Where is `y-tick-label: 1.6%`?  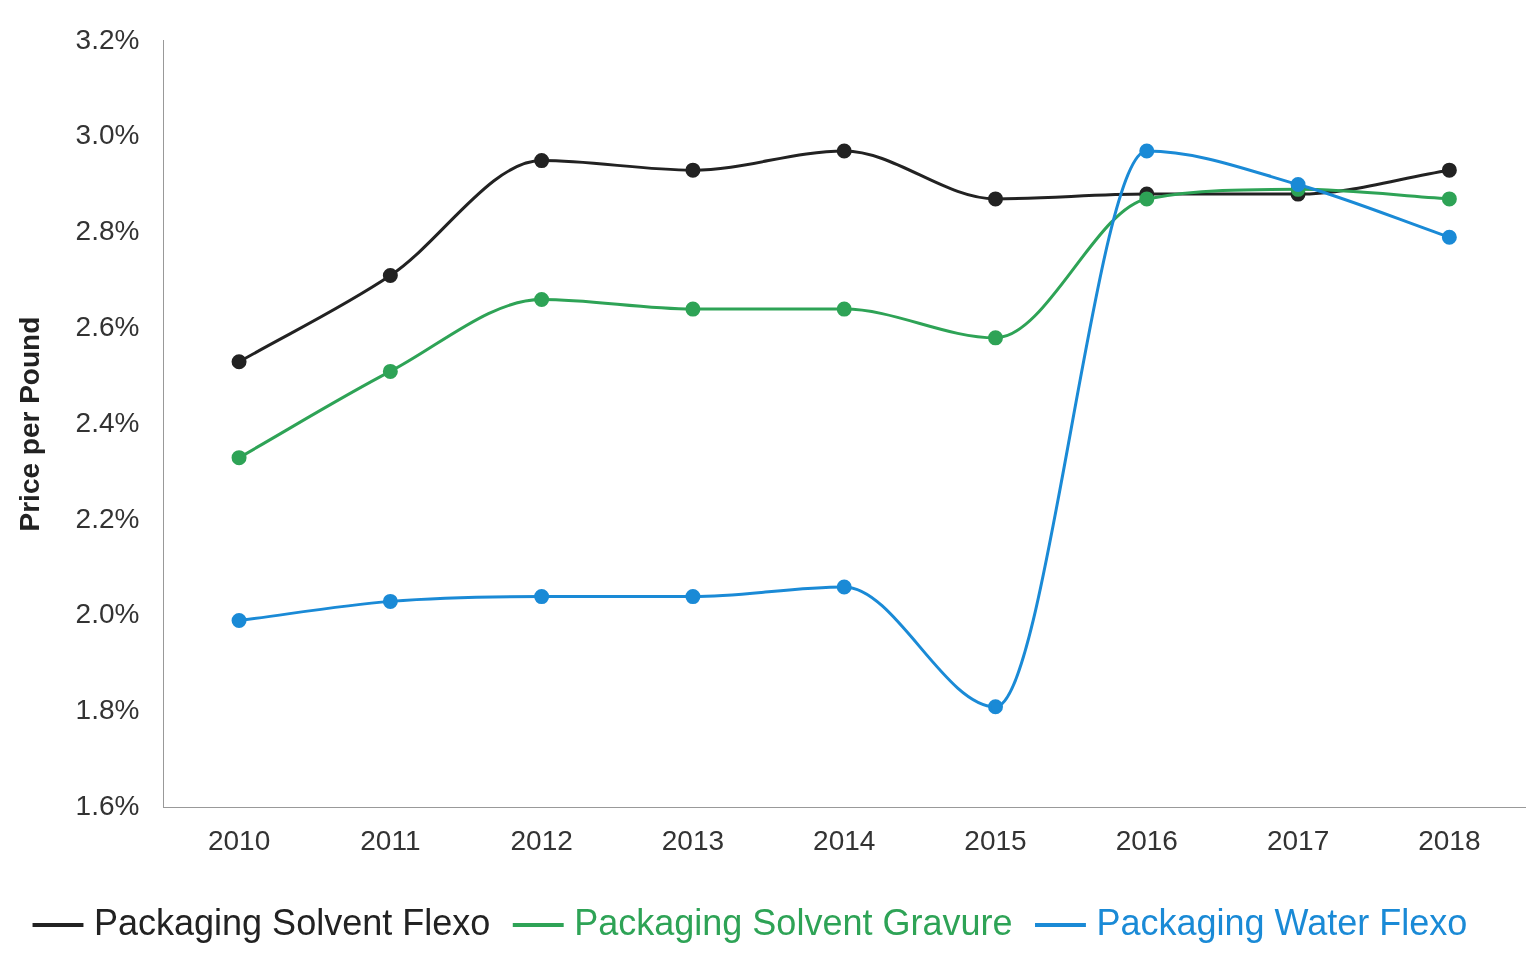
y-tick-label: 1.6% is located at coordinates (107, 806).